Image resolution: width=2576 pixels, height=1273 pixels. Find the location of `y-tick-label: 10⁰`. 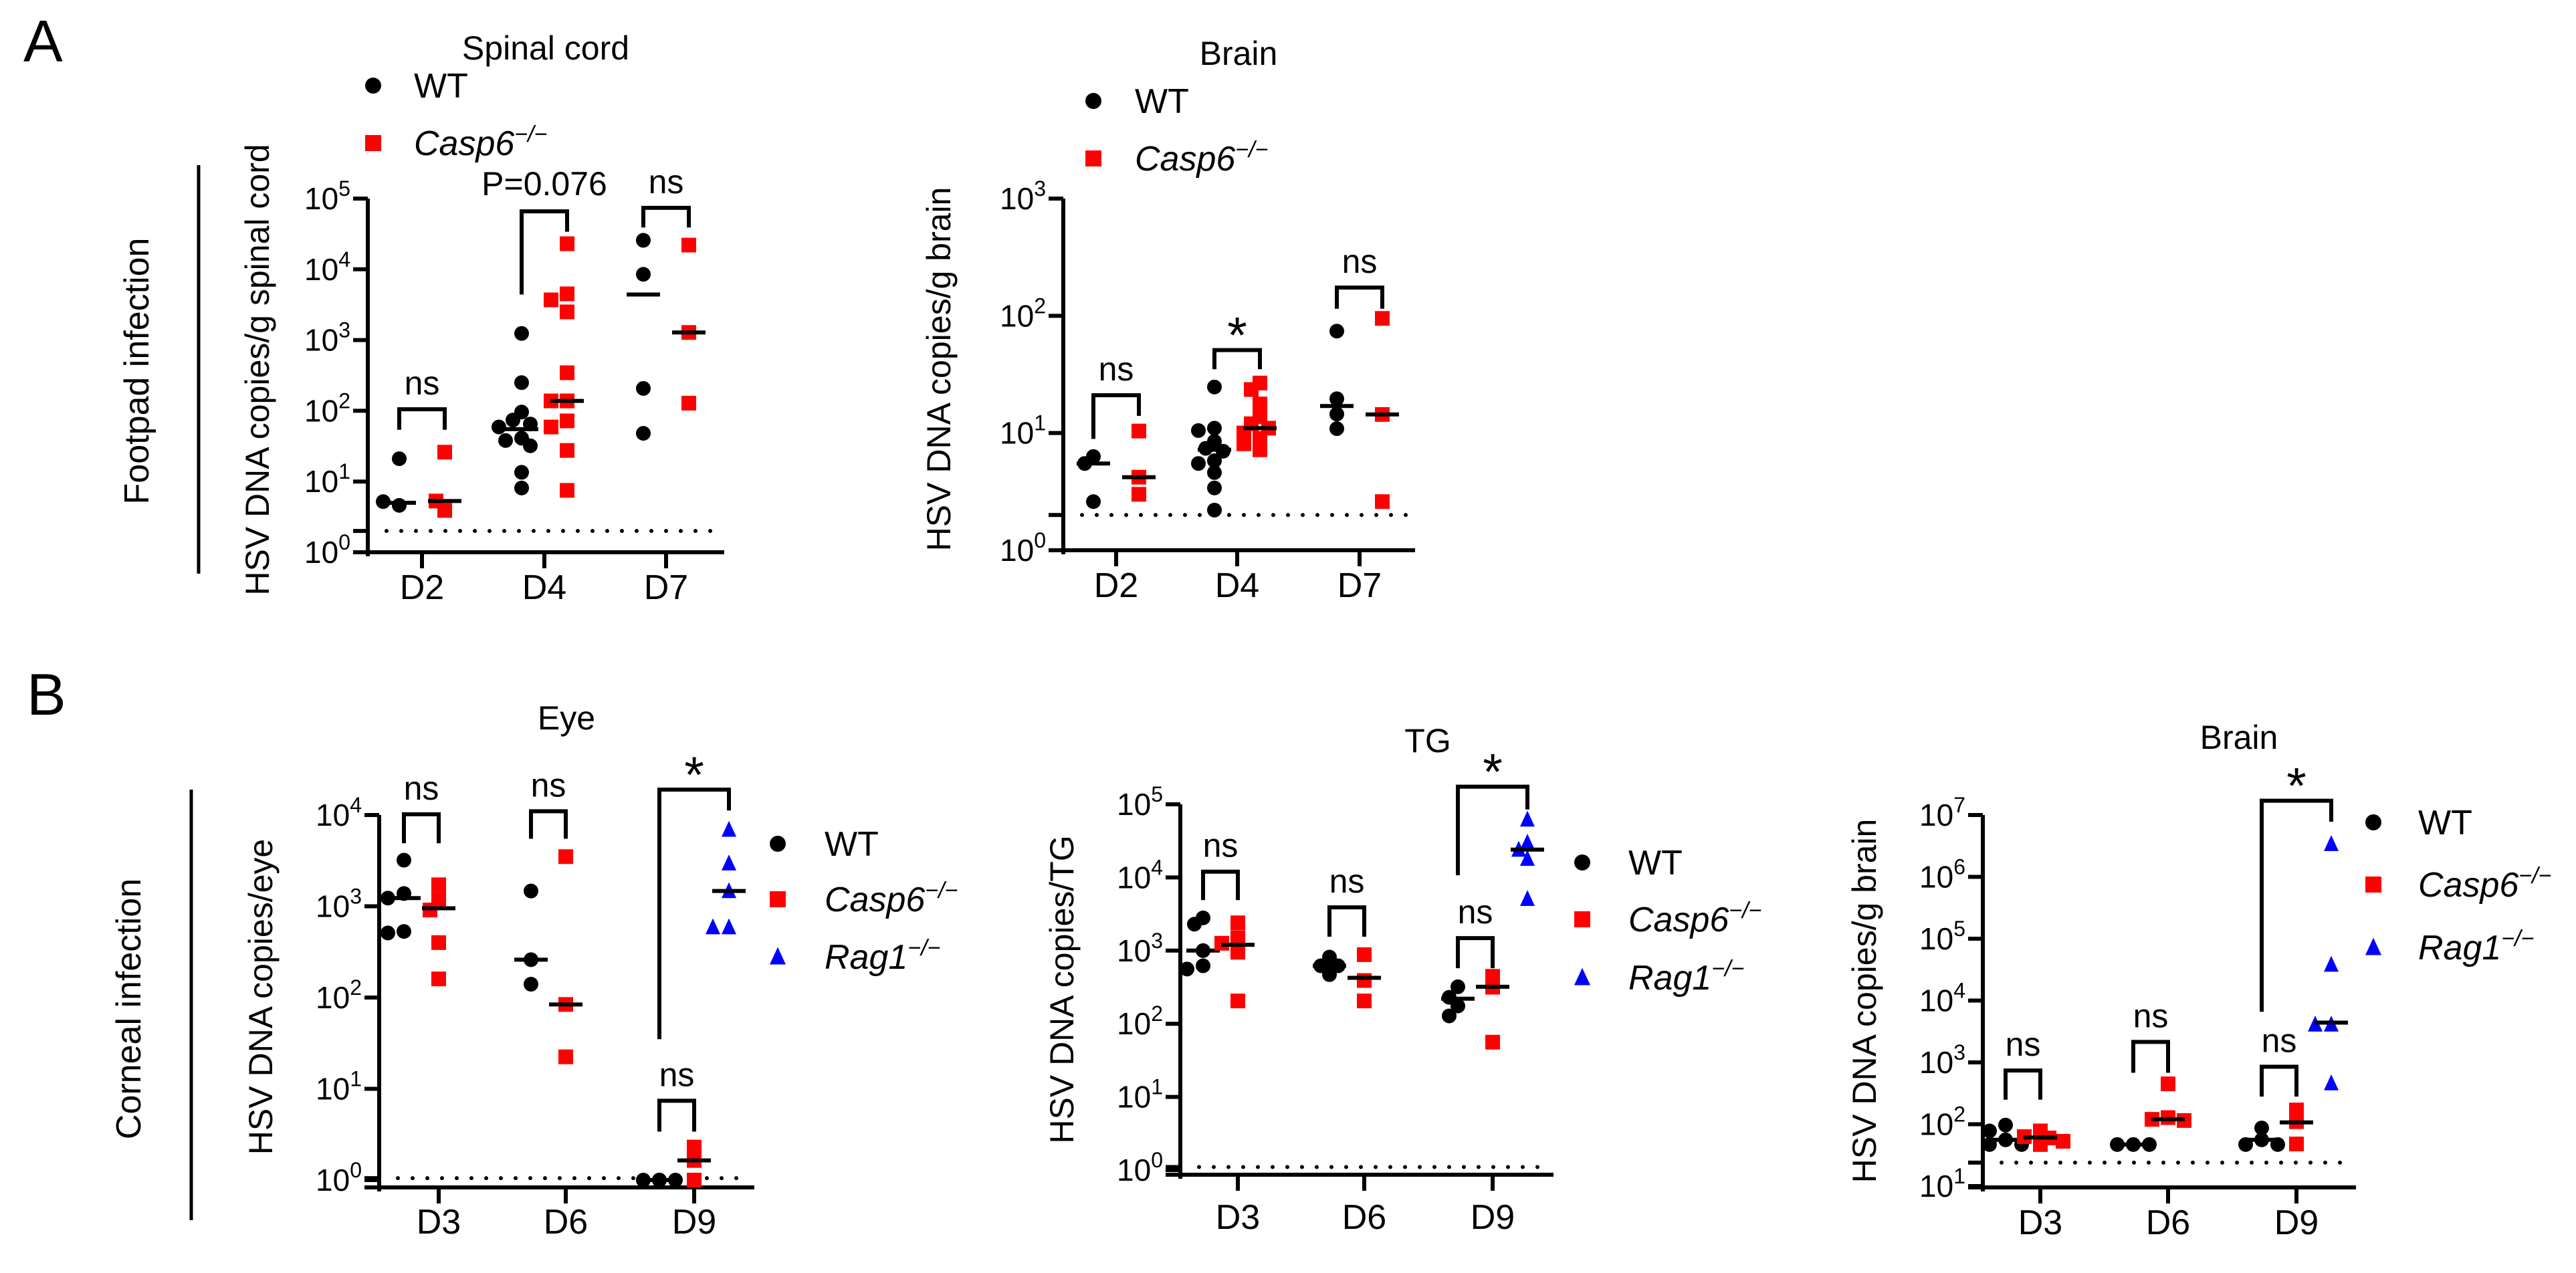

y-tick-label: 10⁰ is located at coordinates (327, 550).